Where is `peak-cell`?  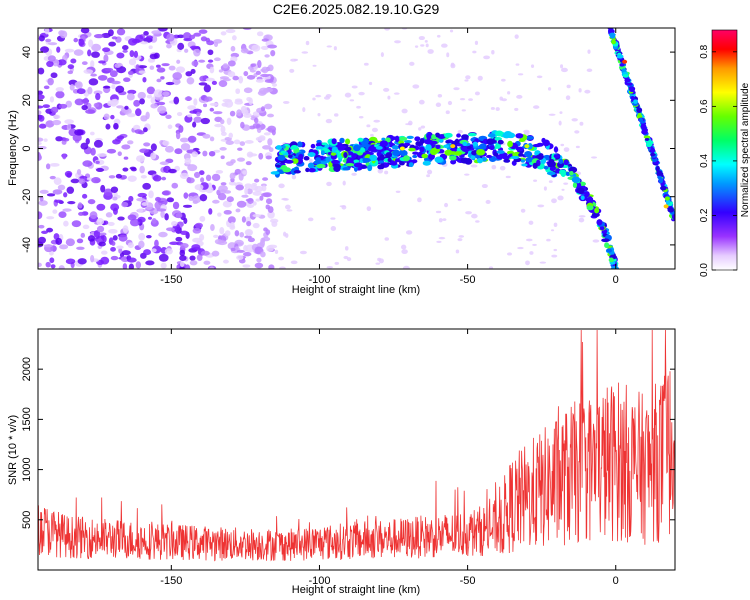 peak-cell is located at coordinates (666, 206).